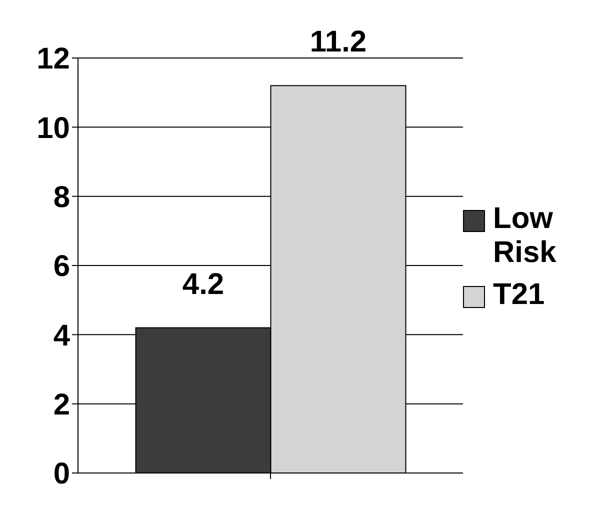 The height and width of the screenshot is (523, 601). What do you see at coordinates (61, 474) in the screenshot?
I see `y-tick-label: 0` at bounding box center [61, 474].